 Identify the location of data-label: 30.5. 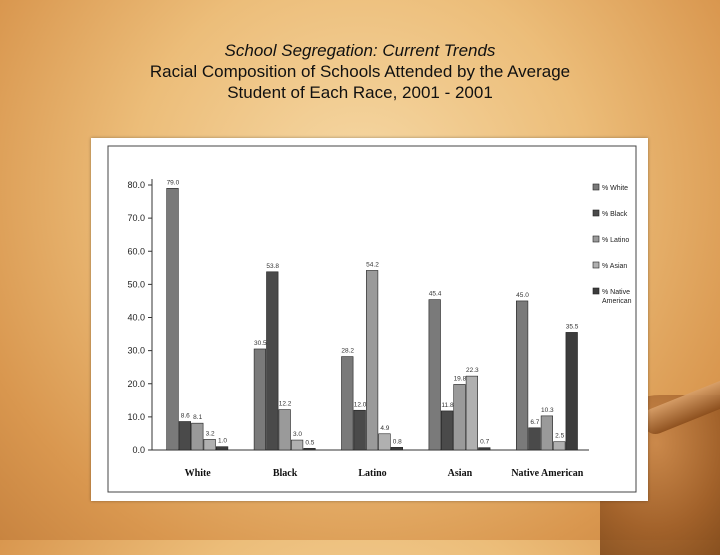
(260, 343).